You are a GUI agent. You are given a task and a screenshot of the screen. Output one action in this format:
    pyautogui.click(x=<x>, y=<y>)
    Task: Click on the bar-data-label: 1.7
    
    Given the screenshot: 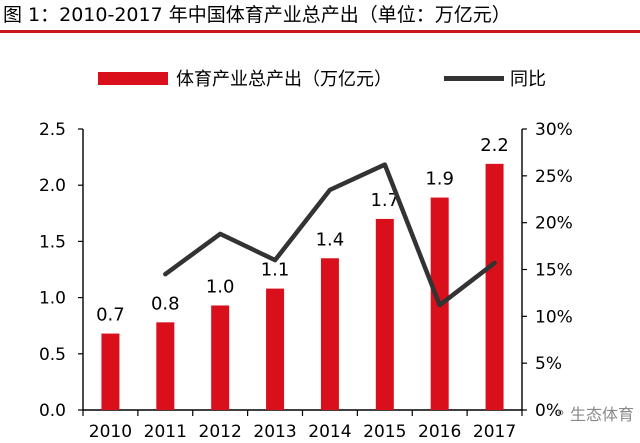 What is the action you would take?
    pyautogui.click(x=384, y=200)
    